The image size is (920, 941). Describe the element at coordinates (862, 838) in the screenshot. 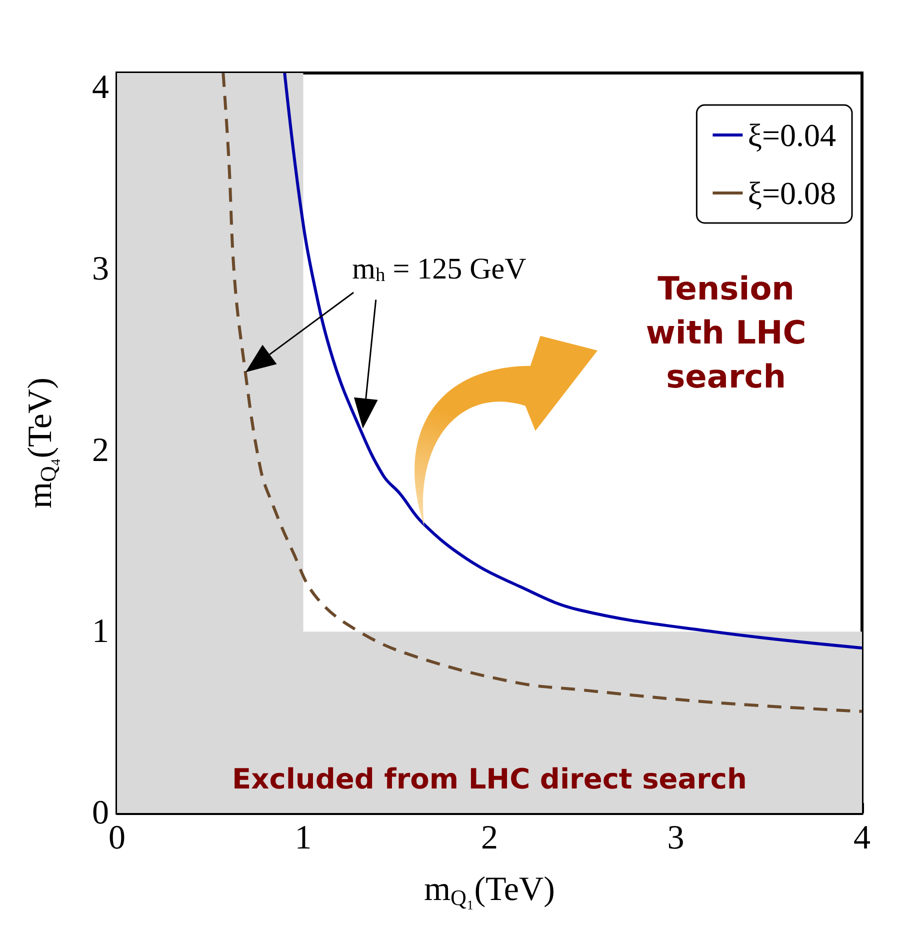

I see `x-tick-label: 4` at that location.